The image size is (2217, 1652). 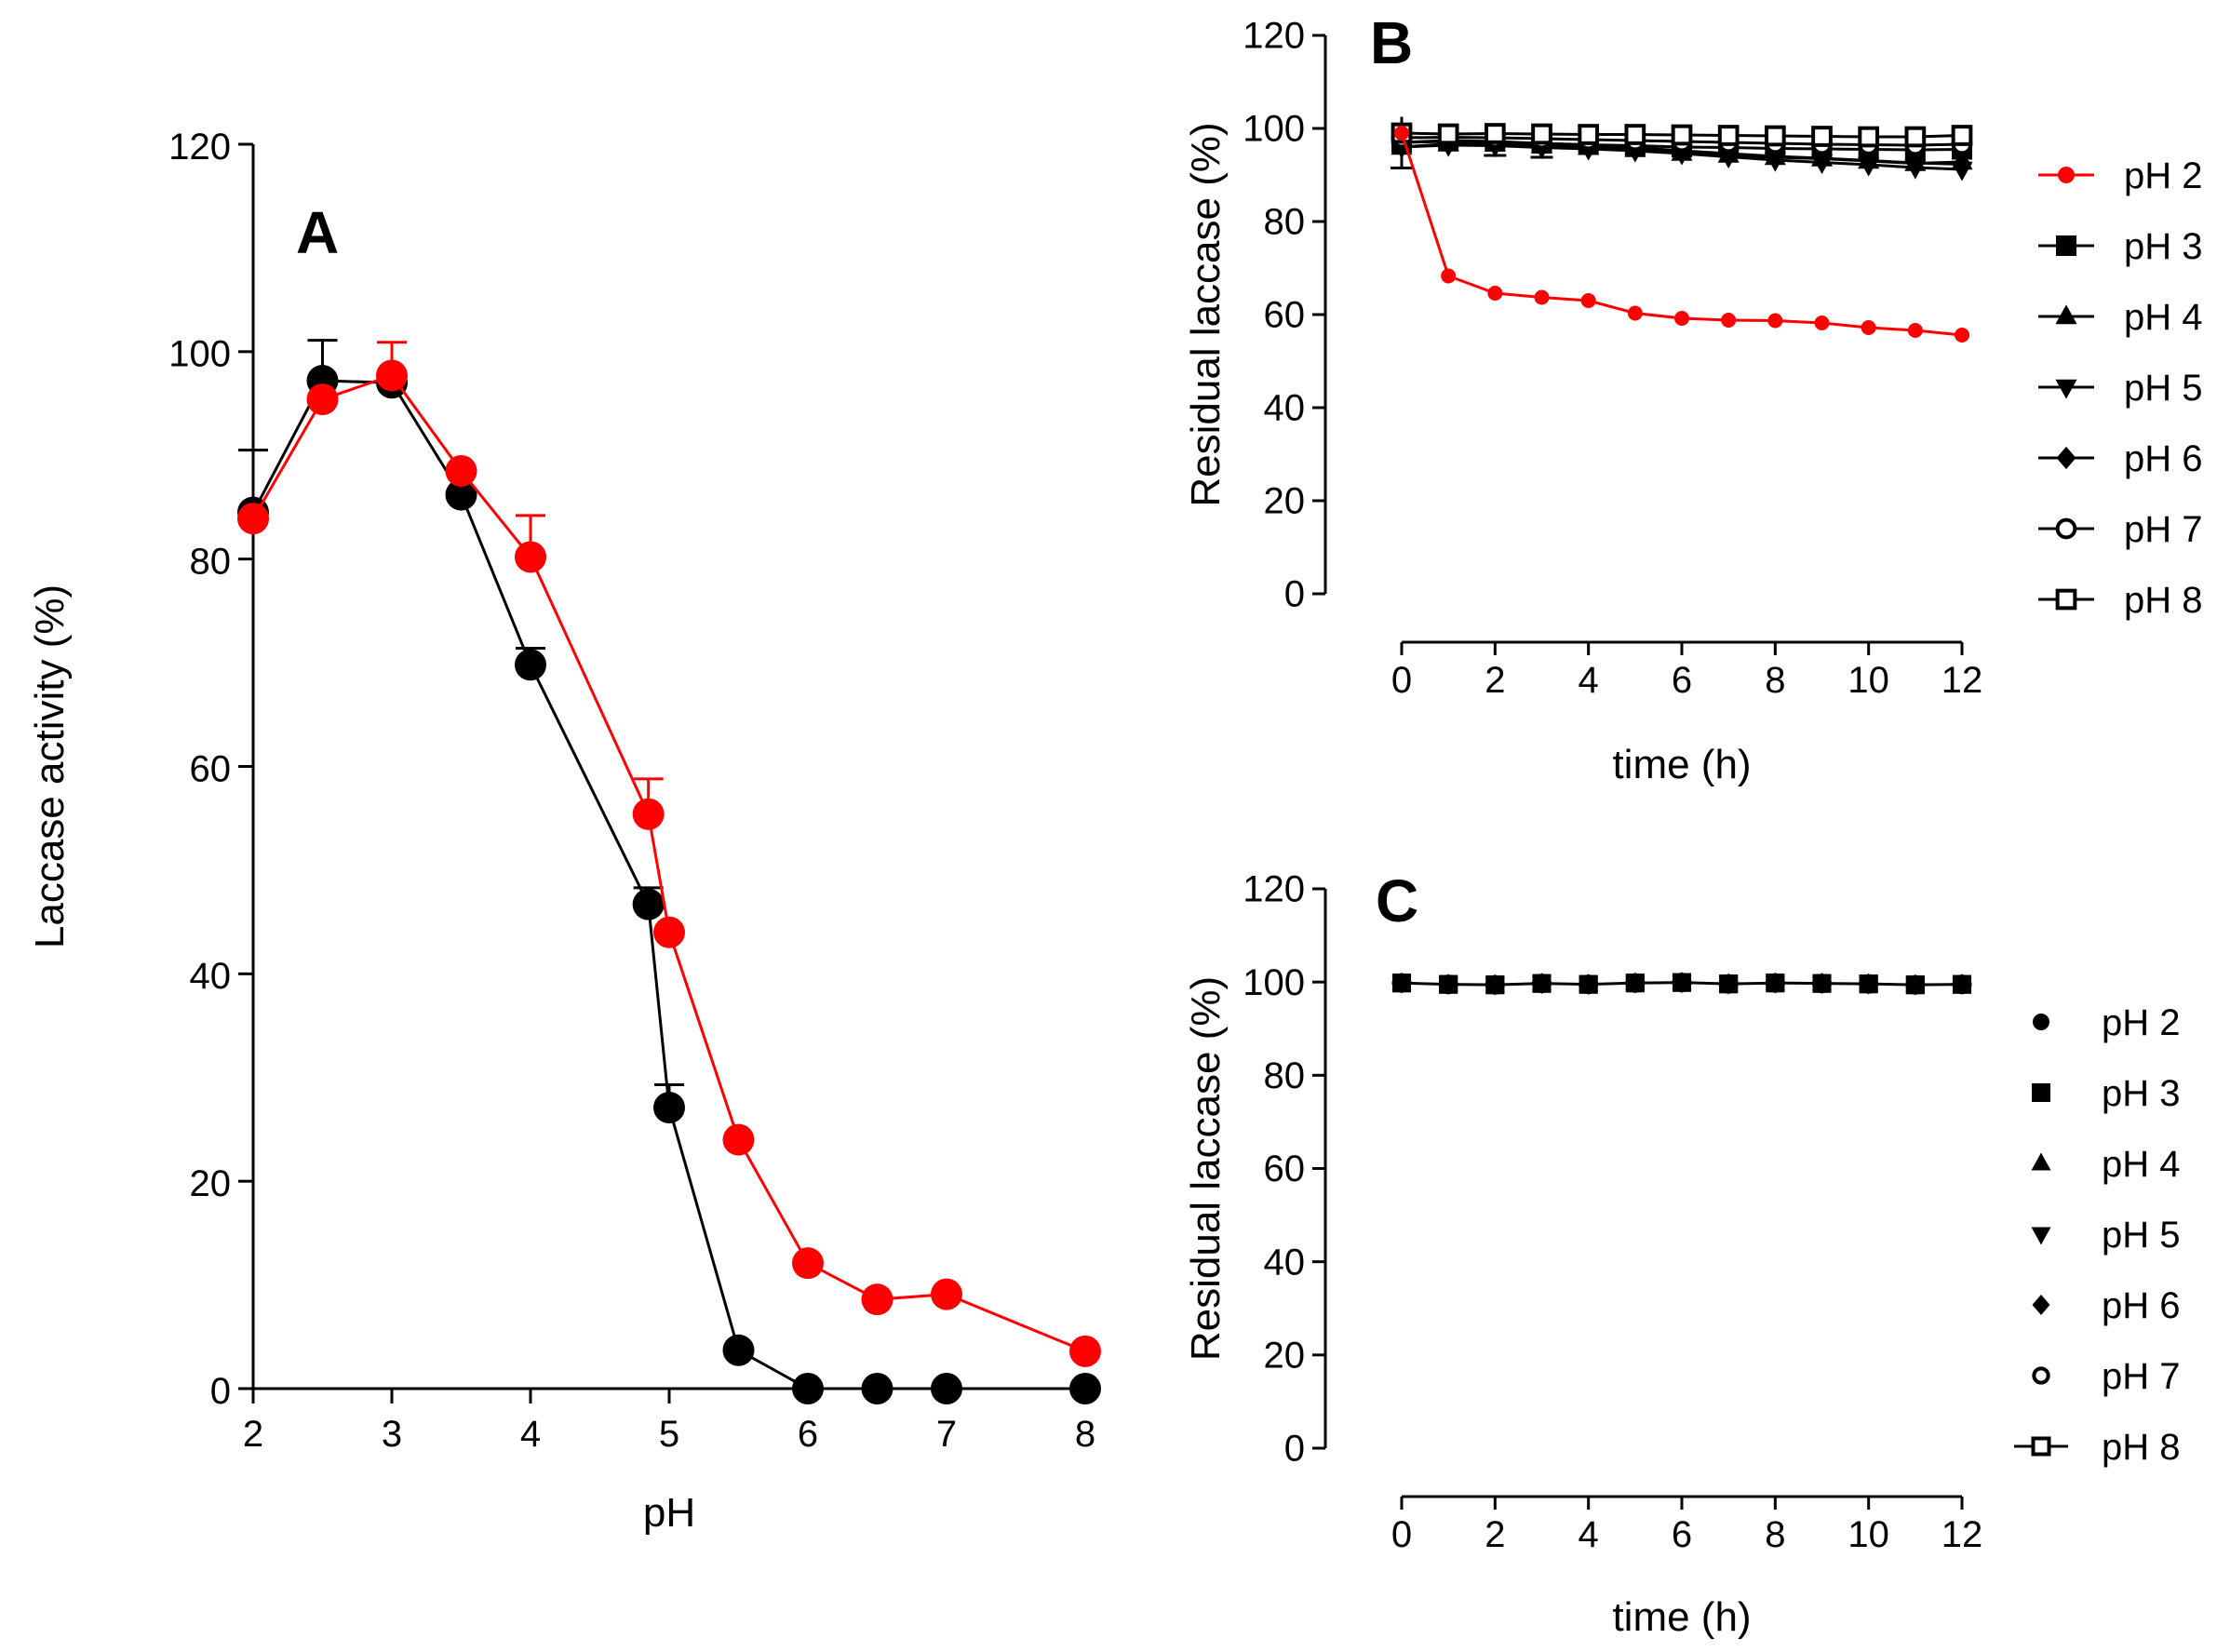 I want to click on legend-label: pH 3, so click(x=2164, y=247).